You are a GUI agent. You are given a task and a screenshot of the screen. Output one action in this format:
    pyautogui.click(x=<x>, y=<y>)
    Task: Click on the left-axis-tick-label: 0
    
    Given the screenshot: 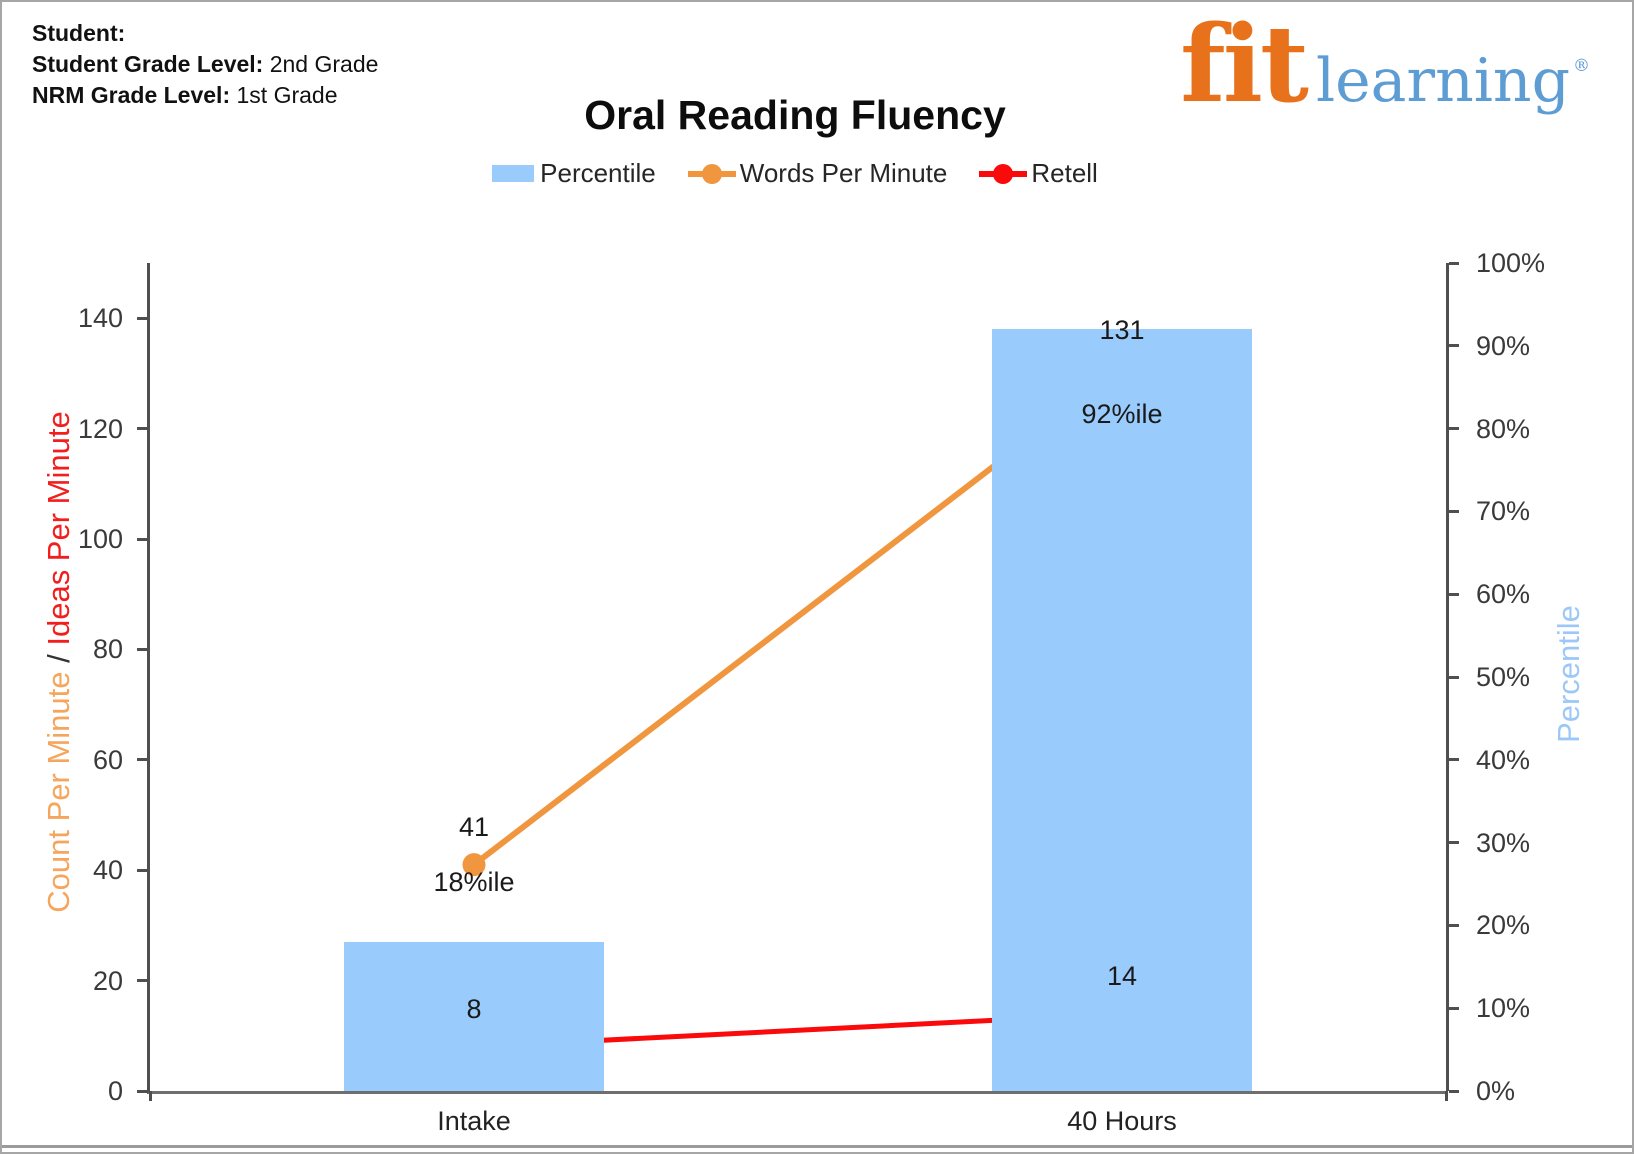 What is the action you would take?
    pyautogui.click(x=115, y=1091)
    